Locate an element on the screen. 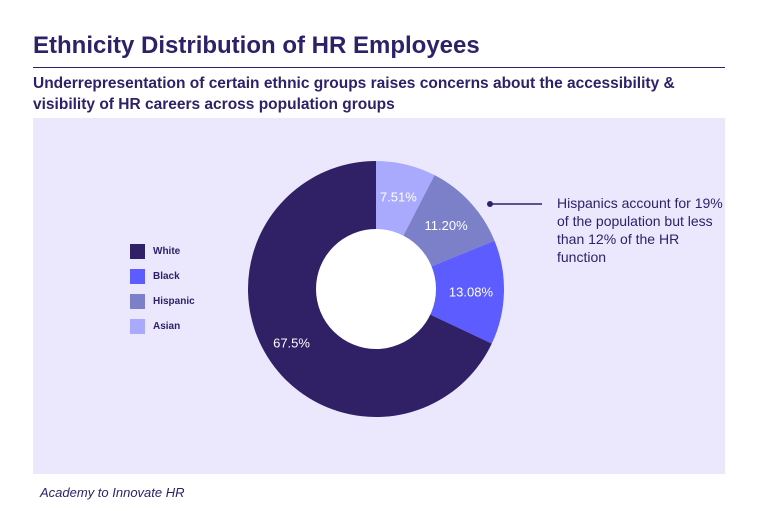 The image size is (768, 511). legend: White Black Hispanic Asian is located at coordinates (162, 289).